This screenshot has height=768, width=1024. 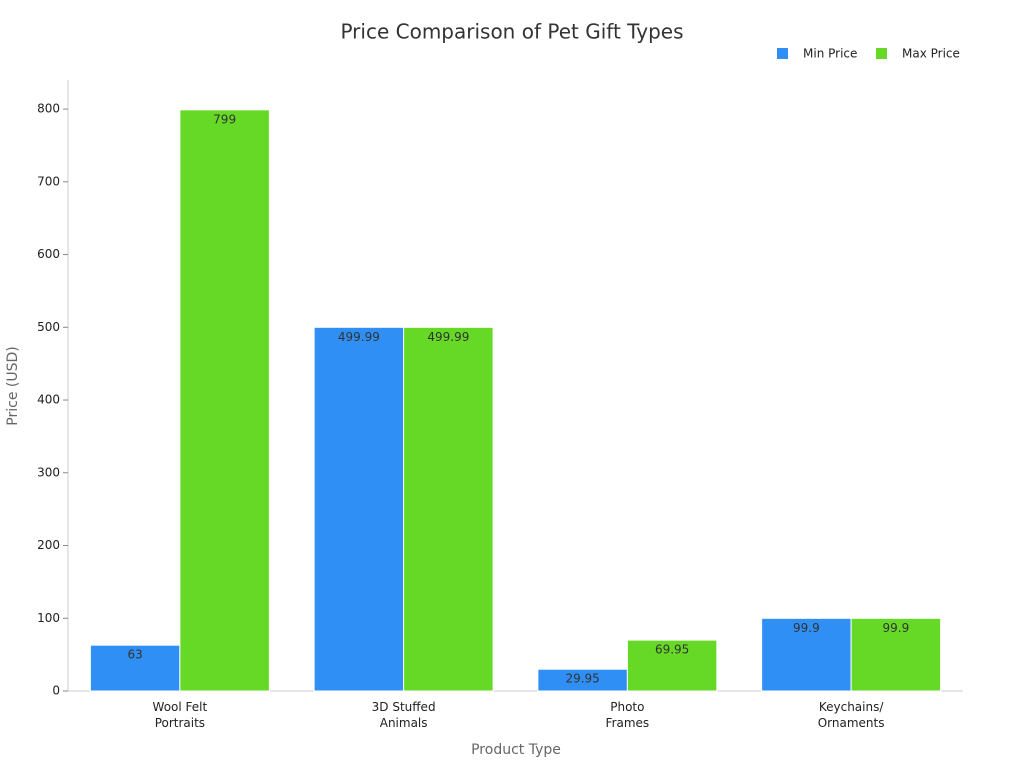 What do you see at coordinates (851, 715) in the screenshot?
I see `x-tick-label: Keychains/Ornaments` at bounding box center [851, 715].